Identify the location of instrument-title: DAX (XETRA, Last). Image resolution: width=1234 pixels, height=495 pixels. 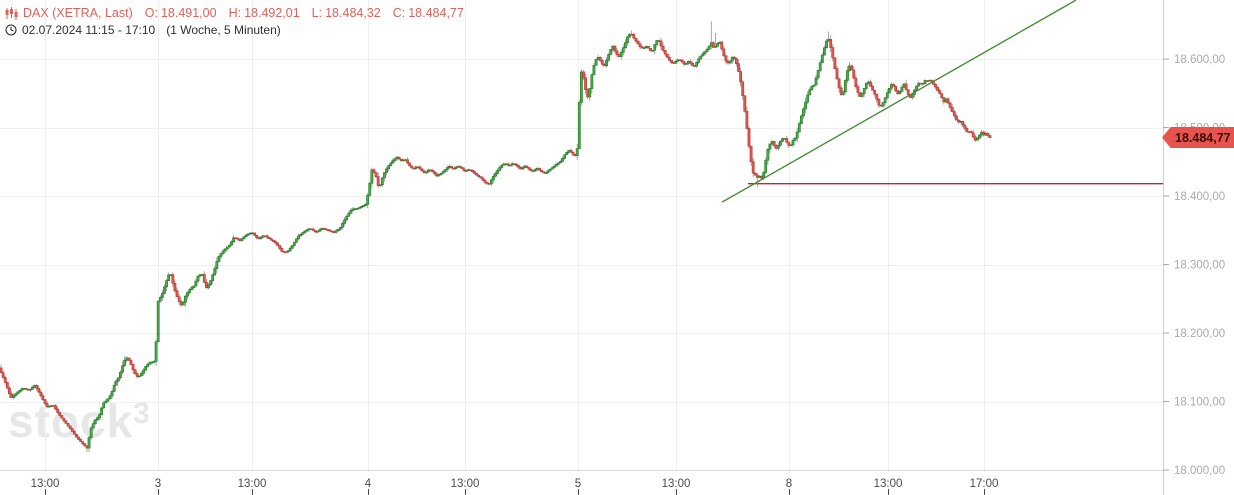
(78, 13).